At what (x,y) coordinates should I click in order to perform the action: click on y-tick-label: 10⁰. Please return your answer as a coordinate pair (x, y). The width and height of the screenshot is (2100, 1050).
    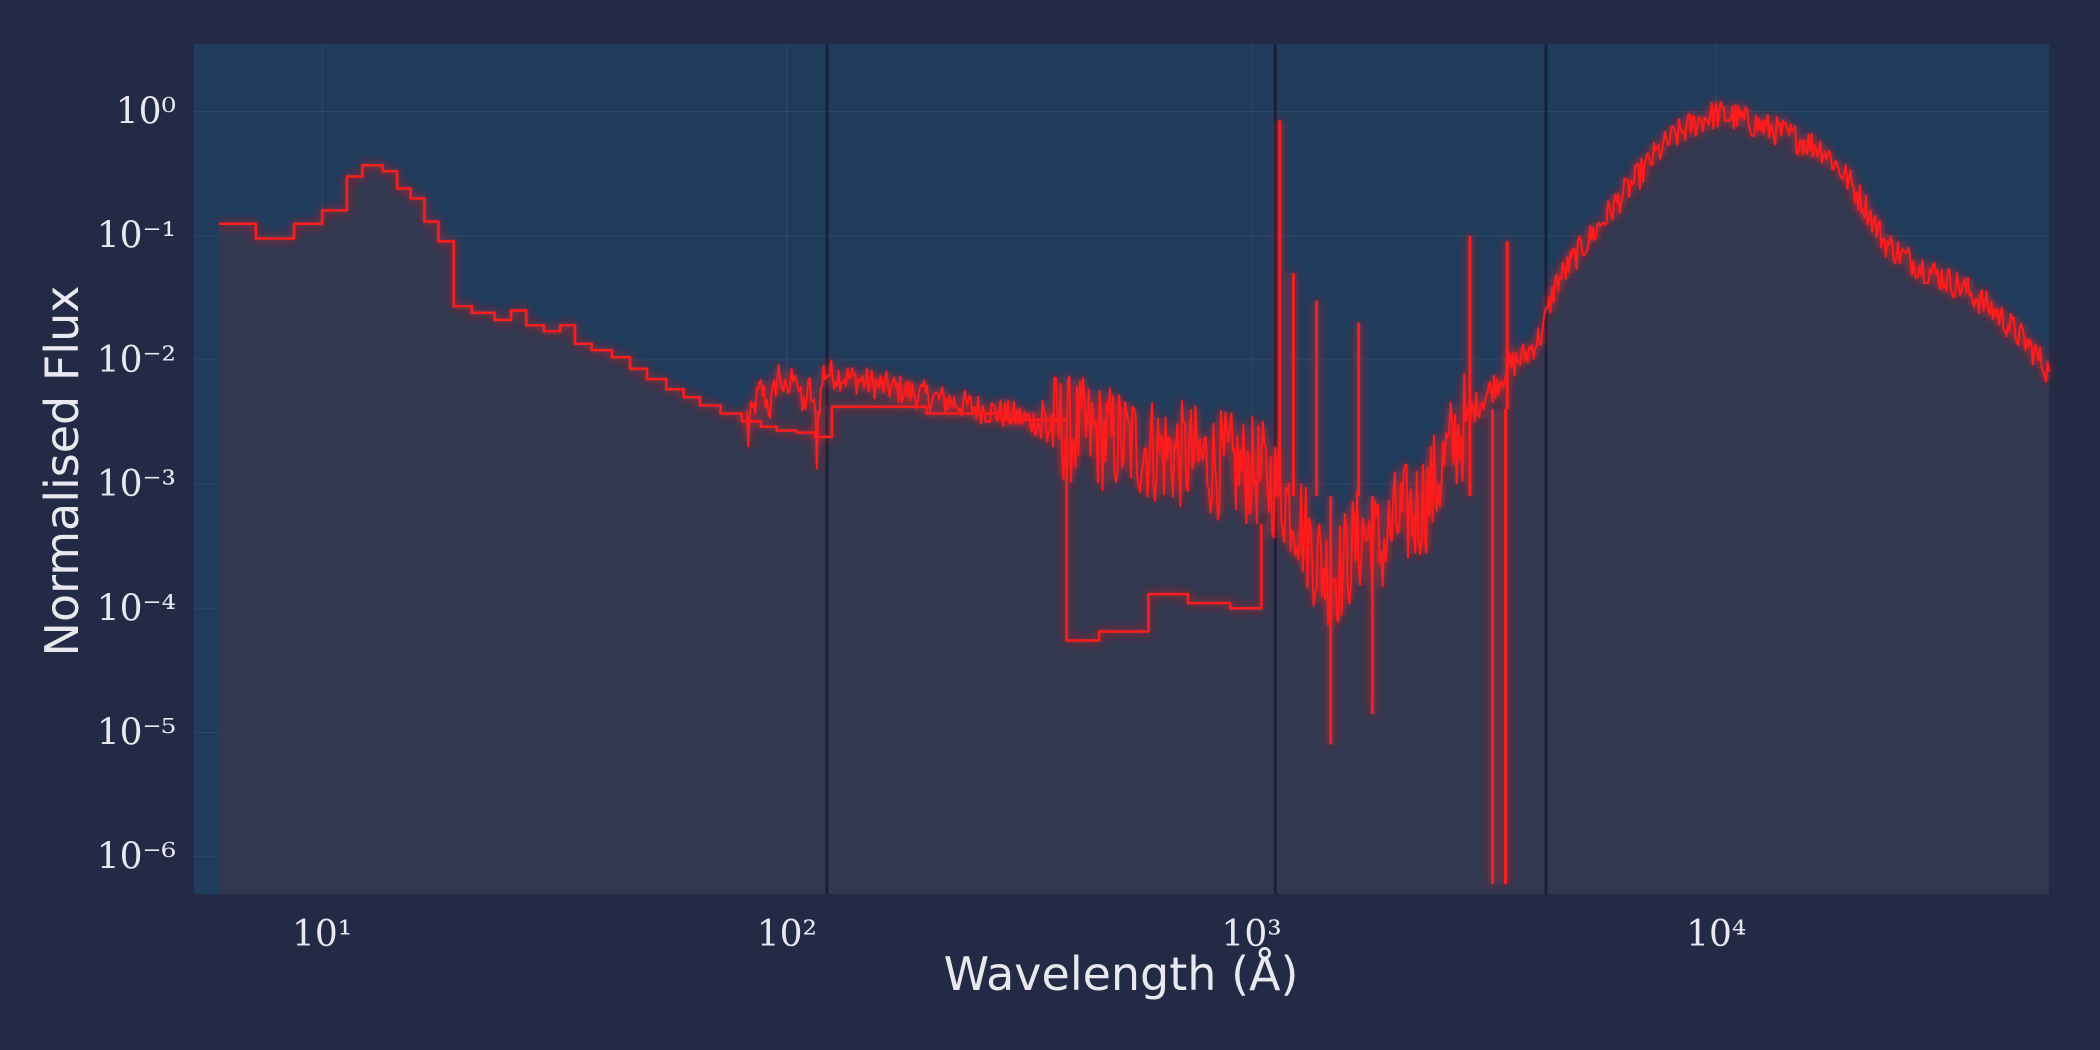
    Looking at the image, I should click on (146, 112).